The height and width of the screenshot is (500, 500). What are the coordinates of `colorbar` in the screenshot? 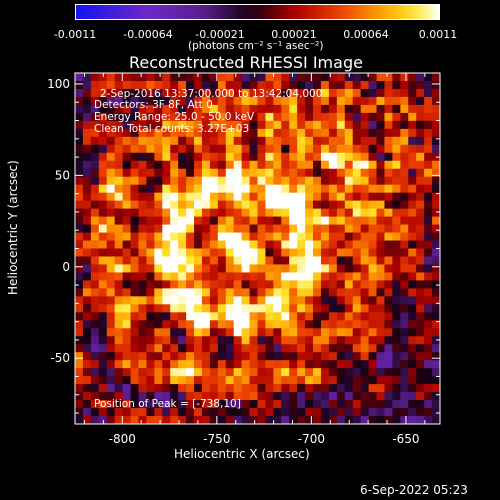 It's located at (257, 12).